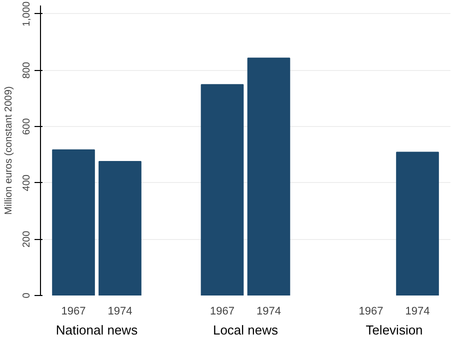 Image resolution: width=463 pixels, height=345 pixels. I want to click on x-tick-label: National news, so click(97, 330).